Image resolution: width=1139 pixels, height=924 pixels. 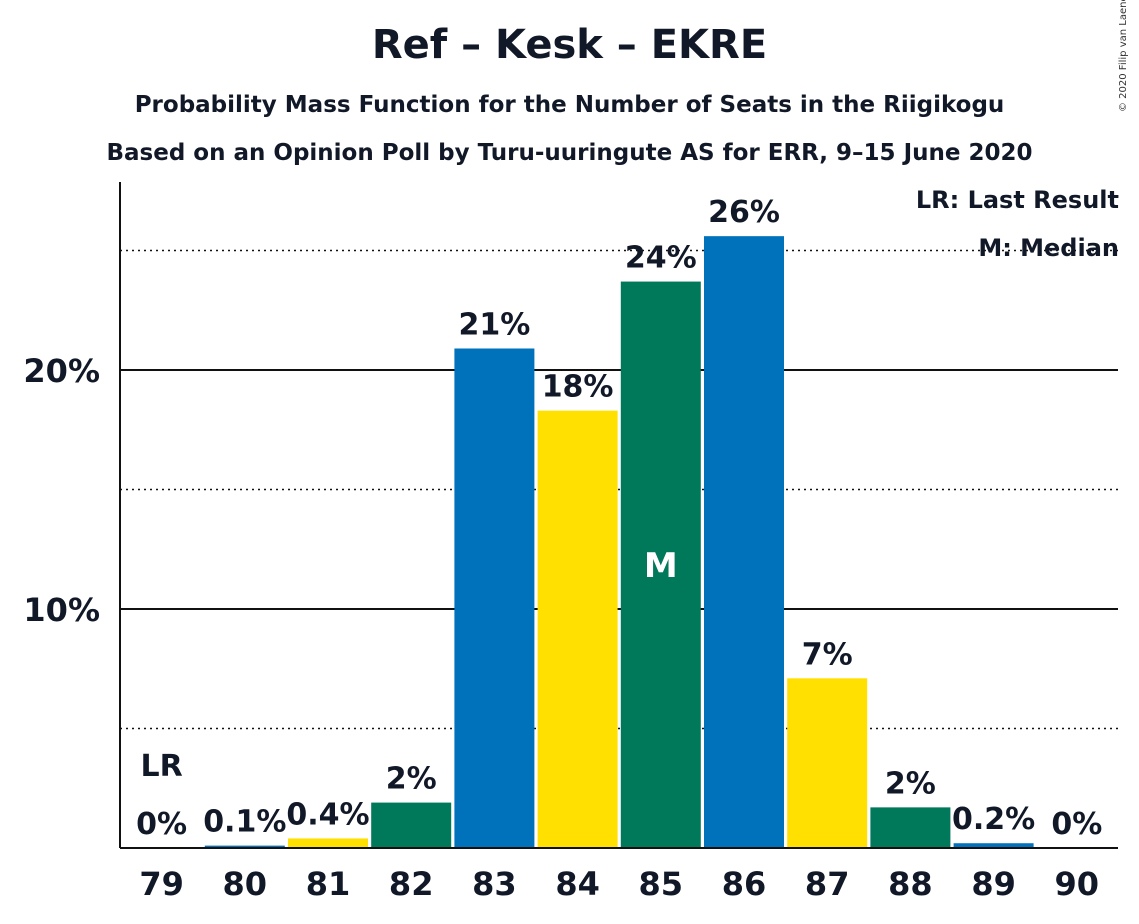 What do you see at coordinates (578, 387) in the screenshot?
I see `bar-value-label: 18%` at bounding box center [578, 387].